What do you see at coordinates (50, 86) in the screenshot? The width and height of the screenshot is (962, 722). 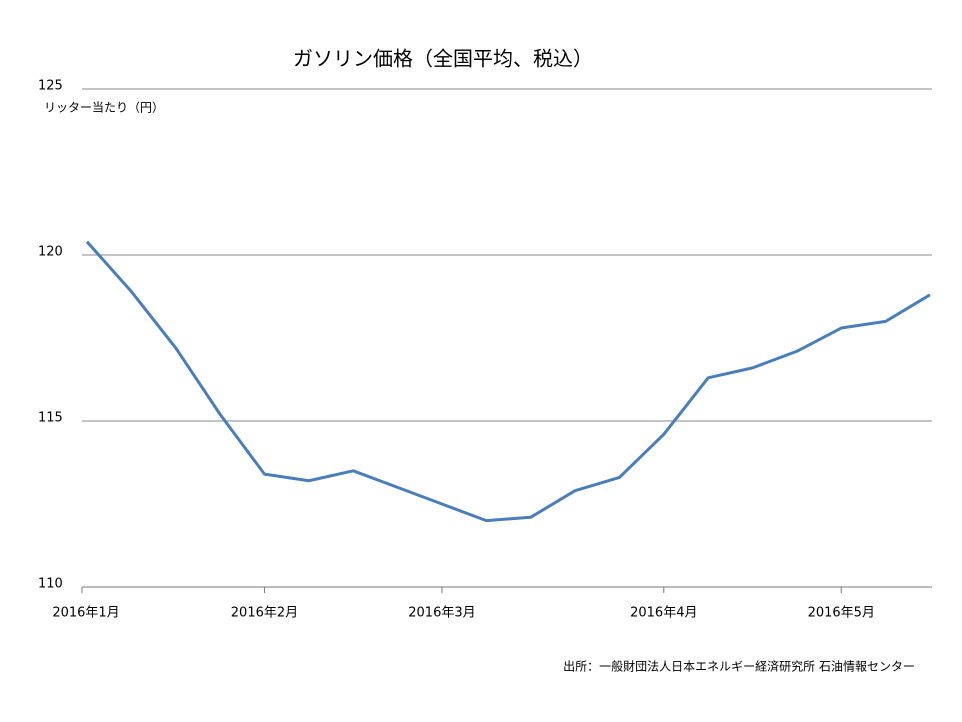 I see `y-tick-label: 125` at bounding box center [50, 86].